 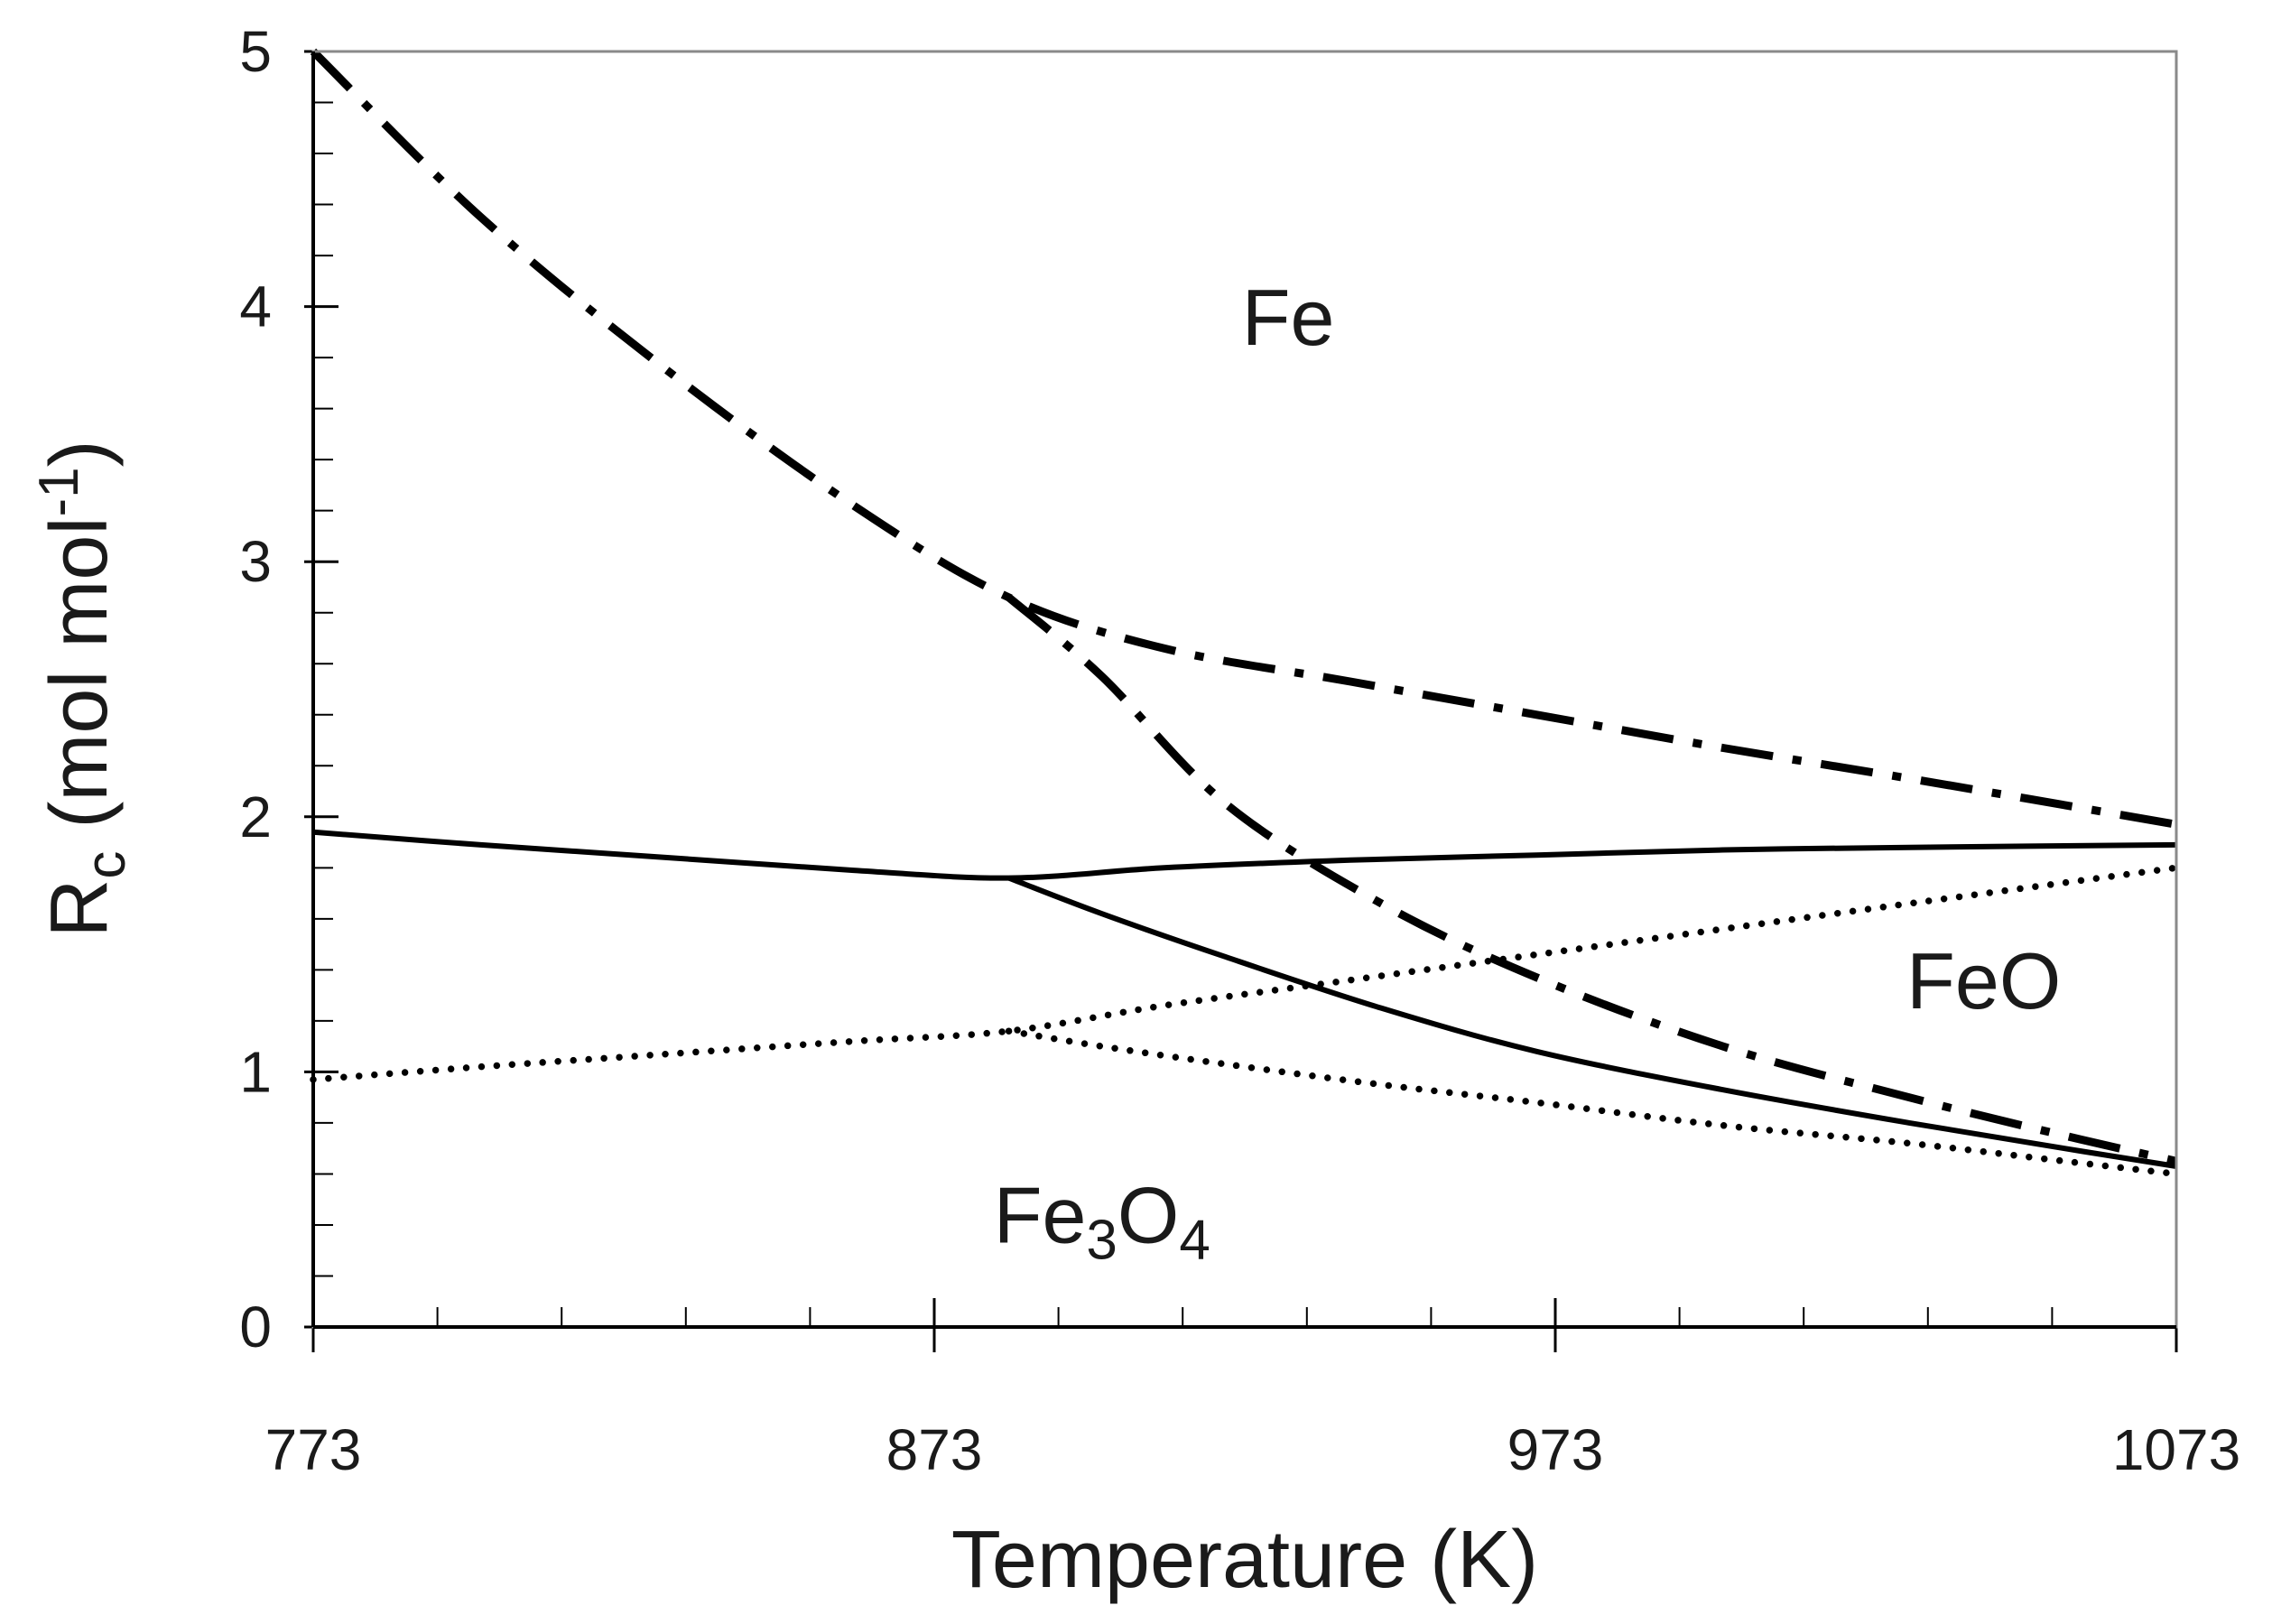 I want to click on fe3o4-sub-3: 3, so click(x=1101, y=1241).